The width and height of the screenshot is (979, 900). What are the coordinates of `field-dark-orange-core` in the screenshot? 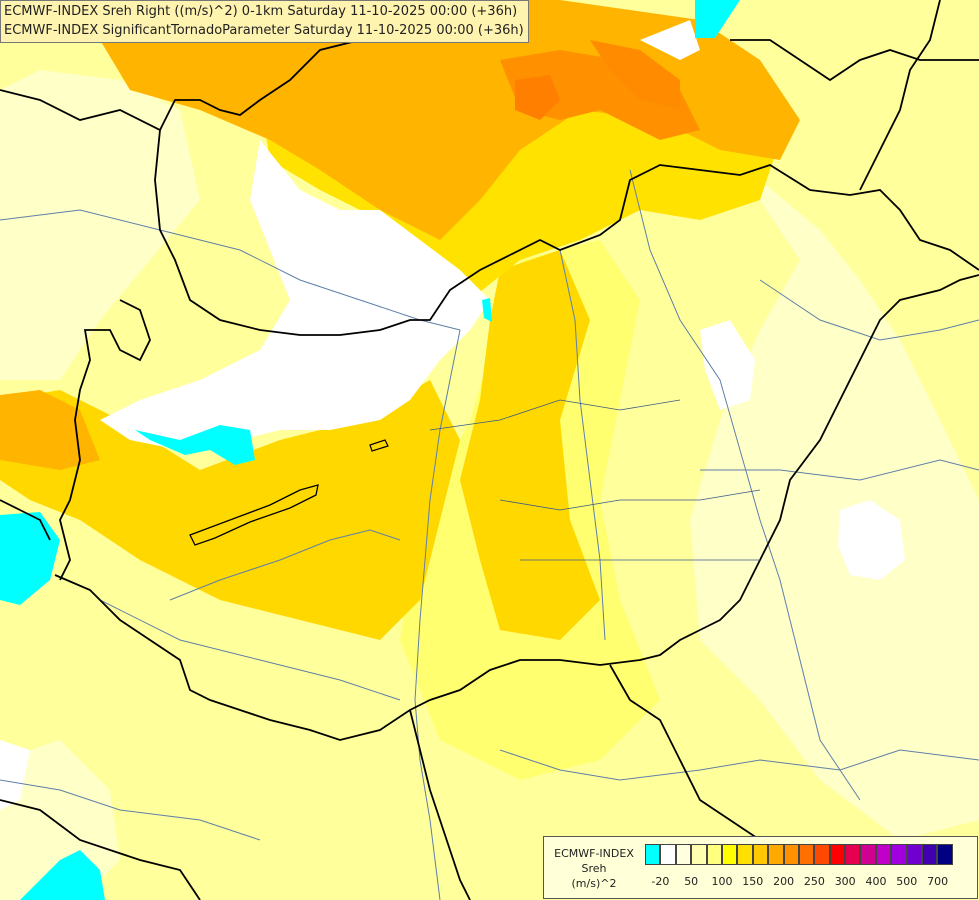 It's located at (537, 97).